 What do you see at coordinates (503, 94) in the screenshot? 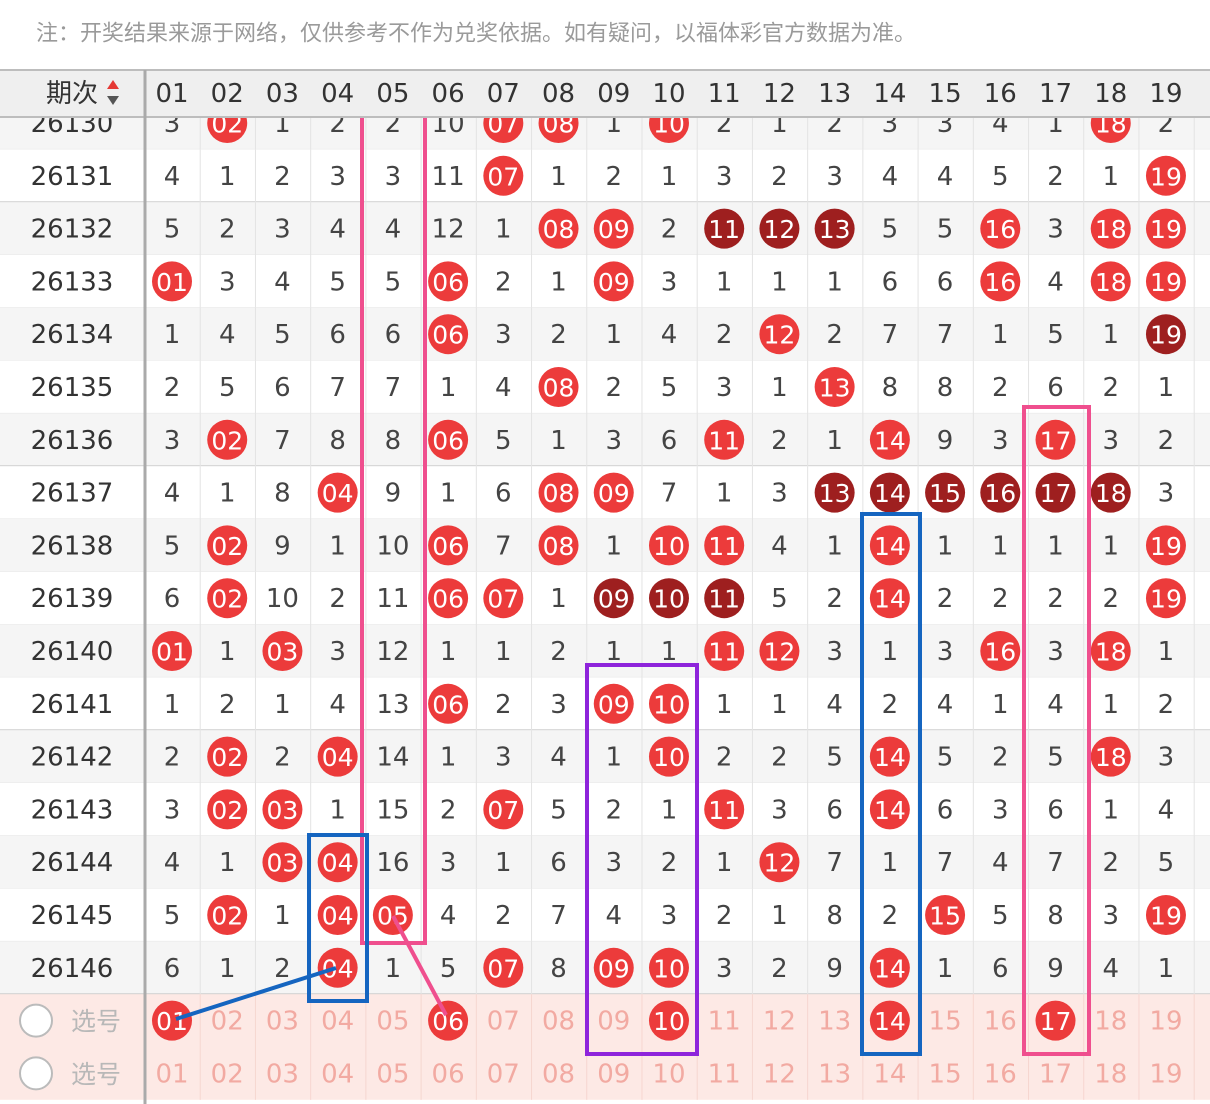
I see `column-header: 07` at bounding box center [503, 94].